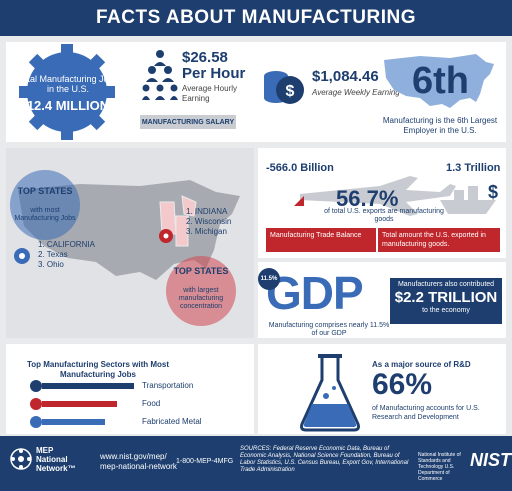 This screenshot has height=491, width=512. What do you see at coordinates (206, 231) in the screenshot?
I see `list-item: 3. Michigan` at bounding box center [206, 231].